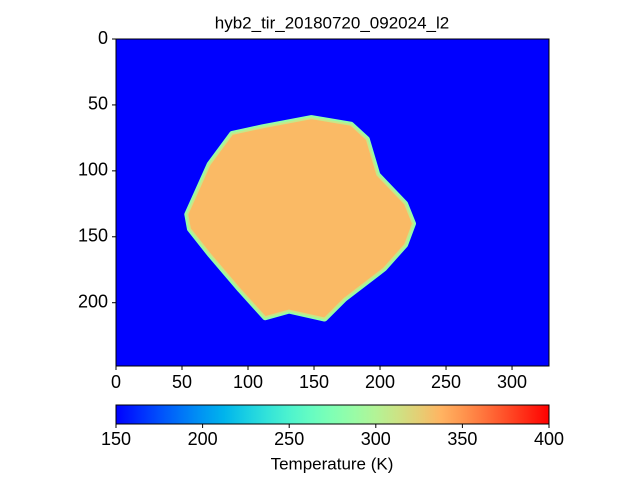 Image resolution: width=640 pixels, height=480 pixels. Describe the element at coordinates (549, 439) in the screenshot. I see `colorbar-tick-label: 400` at that location.